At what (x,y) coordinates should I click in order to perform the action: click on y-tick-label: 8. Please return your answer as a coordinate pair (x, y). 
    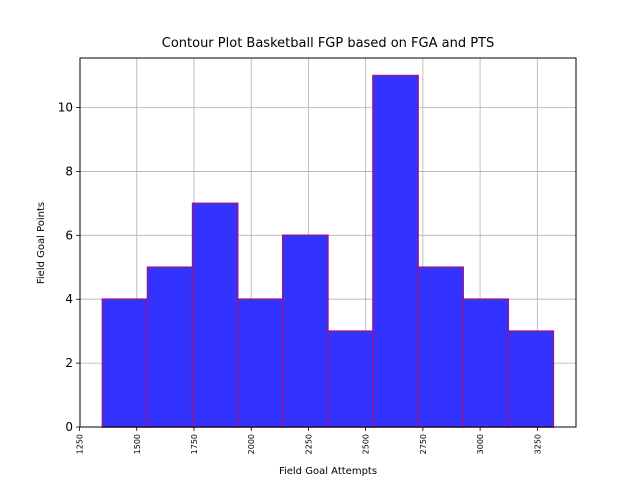
    Looking at the image, I should click on (69, 171).